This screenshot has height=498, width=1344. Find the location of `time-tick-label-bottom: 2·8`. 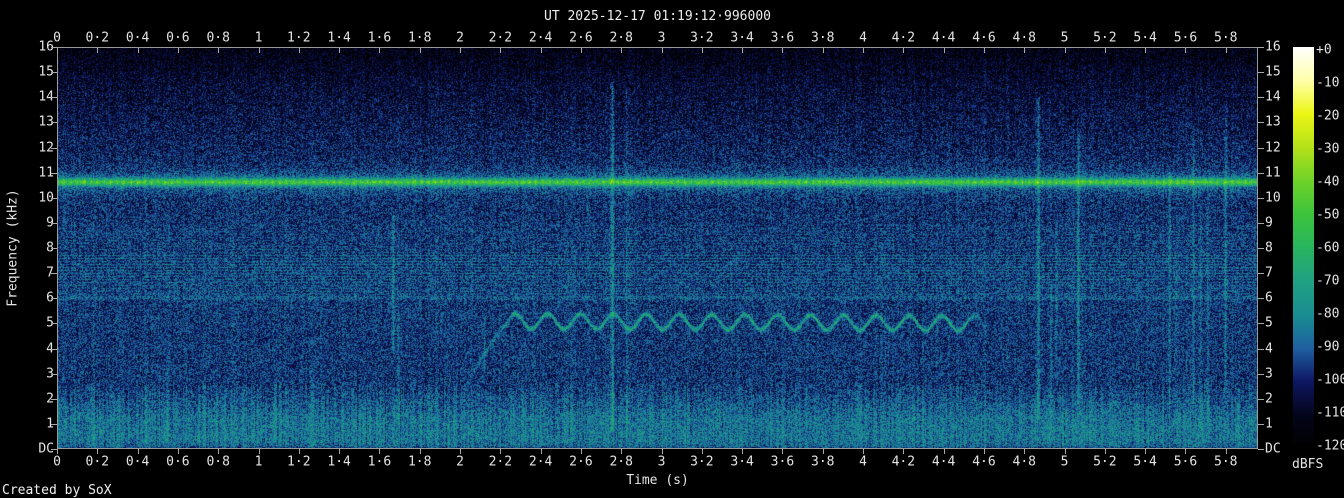

time-tick-label-bottom: 2·8 is located at coordinates (621, 462).